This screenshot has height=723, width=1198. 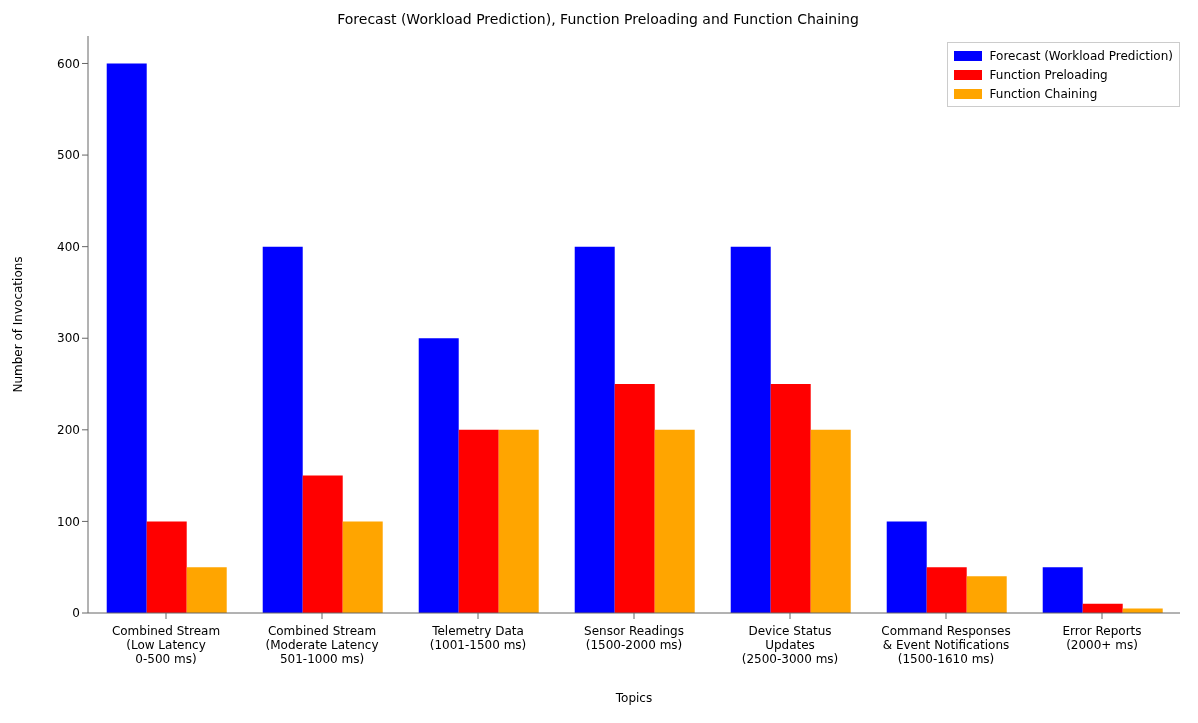 What do you see at coordinates (946, 645) in the screenshot?
I see `x-tick-label: Command Responses & Event Notifications (1500-1610 ms)` at bounding box center [946, 645].